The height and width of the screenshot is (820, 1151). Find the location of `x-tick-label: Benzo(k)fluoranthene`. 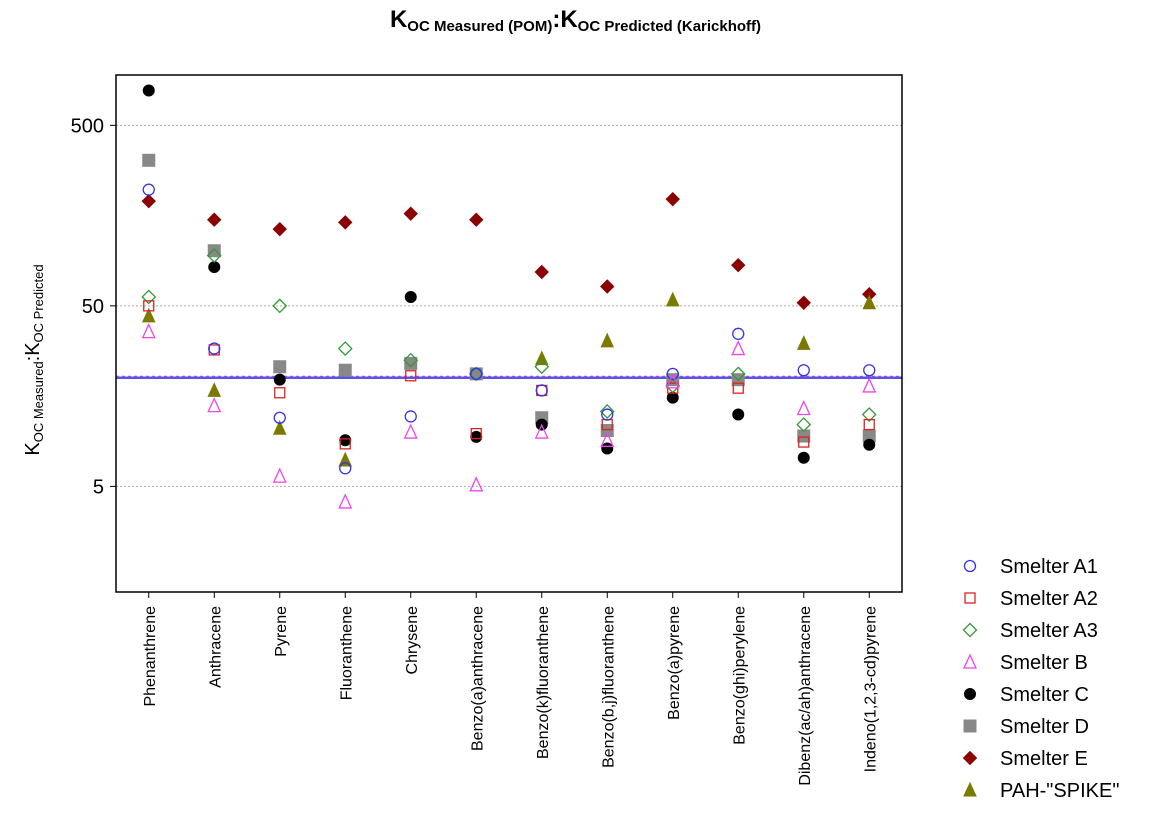

x-tick-label: Benzo(k)fluoranthene is located at coordinates (543, 682).